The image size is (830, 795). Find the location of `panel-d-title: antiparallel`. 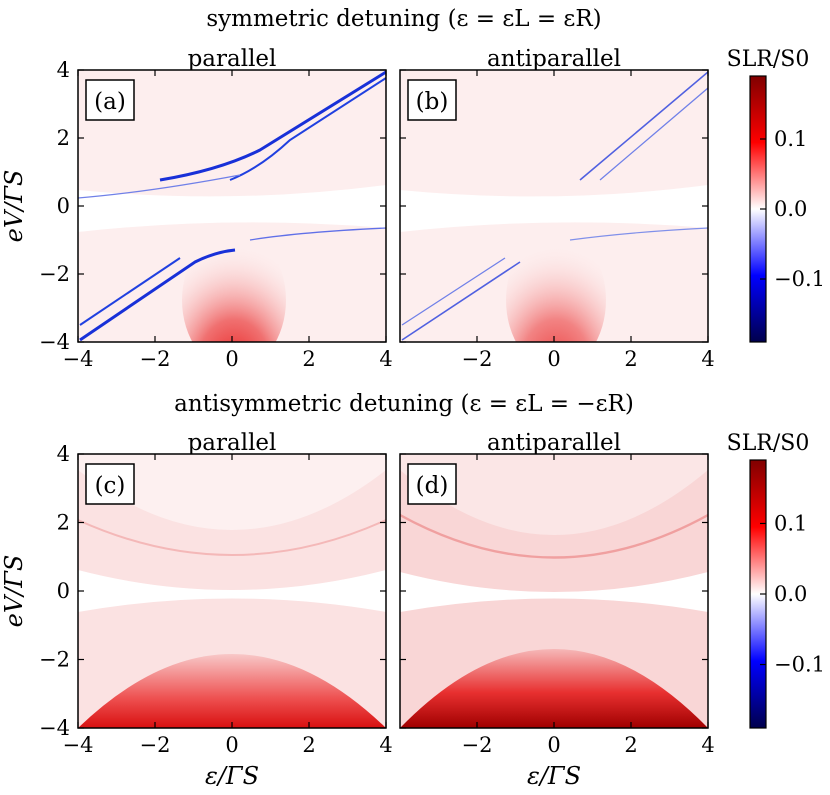

panel-d-title: antiparallel is located at coordinates (554, 443).